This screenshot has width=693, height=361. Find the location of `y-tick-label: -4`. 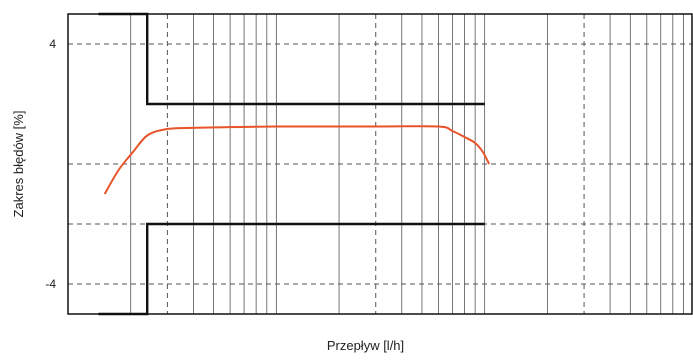

y-tick-label: -4 is located at coordinates (50, 284).